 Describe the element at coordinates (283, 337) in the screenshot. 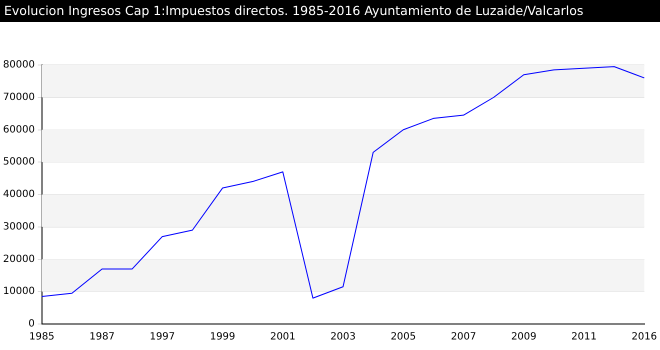

I see `x-tick-label: 2001` at that location.